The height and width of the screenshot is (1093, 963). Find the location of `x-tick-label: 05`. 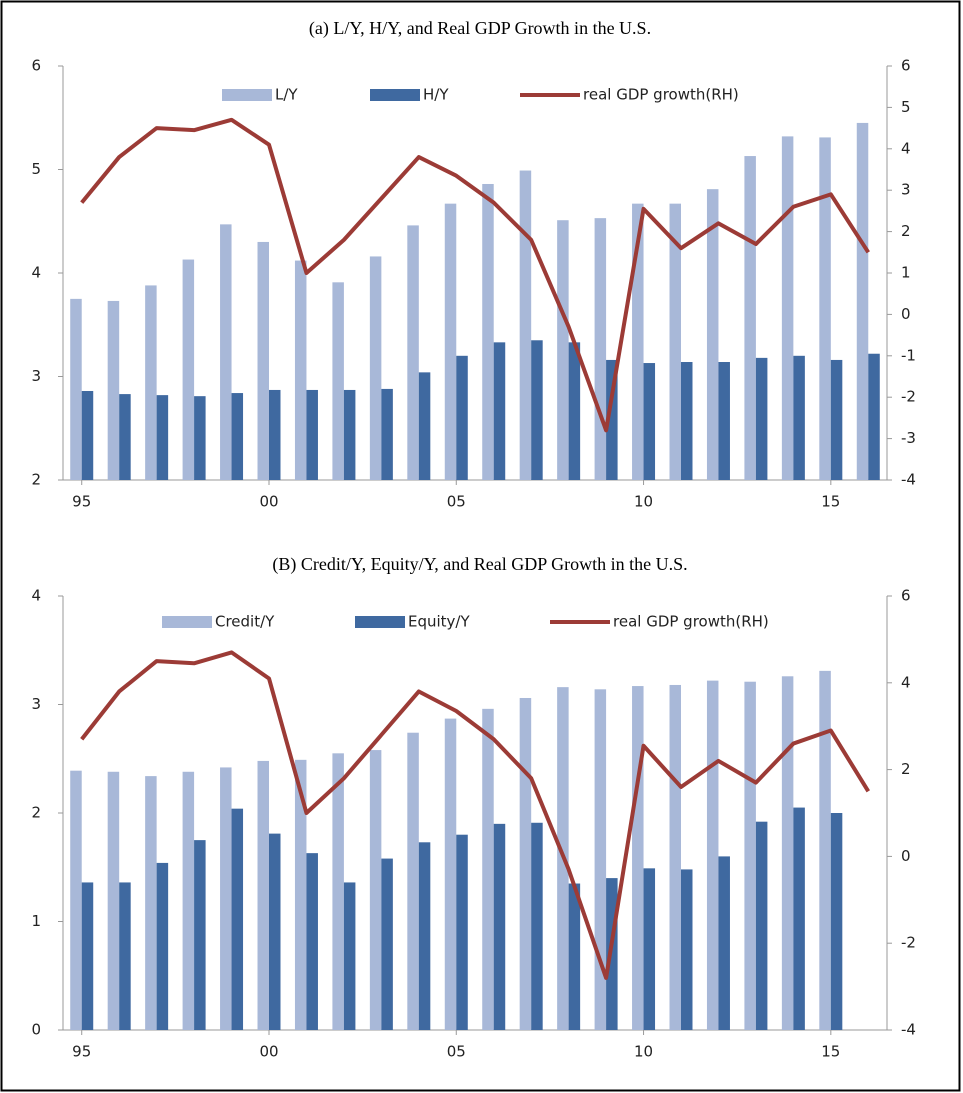

x-tick-label: 05 is located at coordinates (456, 1052).